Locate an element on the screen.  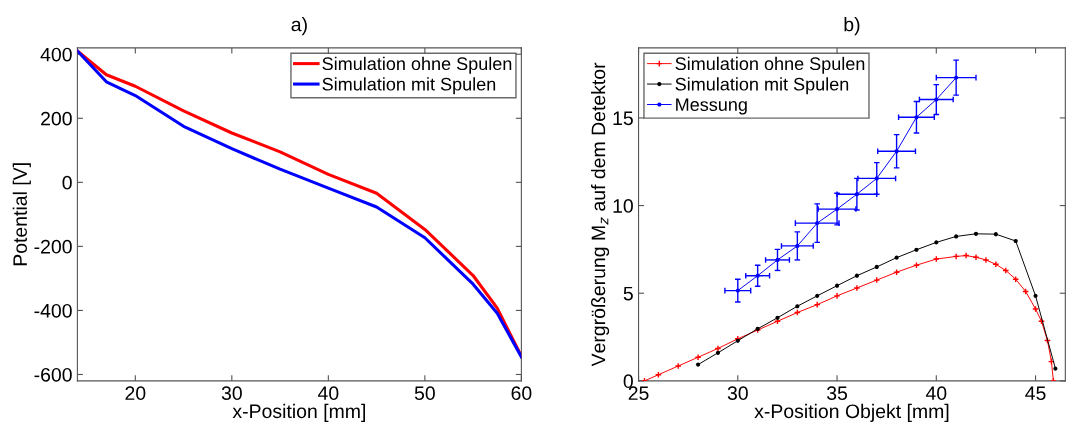
y-tick-label: -400 is located at coordinates (53, 310).